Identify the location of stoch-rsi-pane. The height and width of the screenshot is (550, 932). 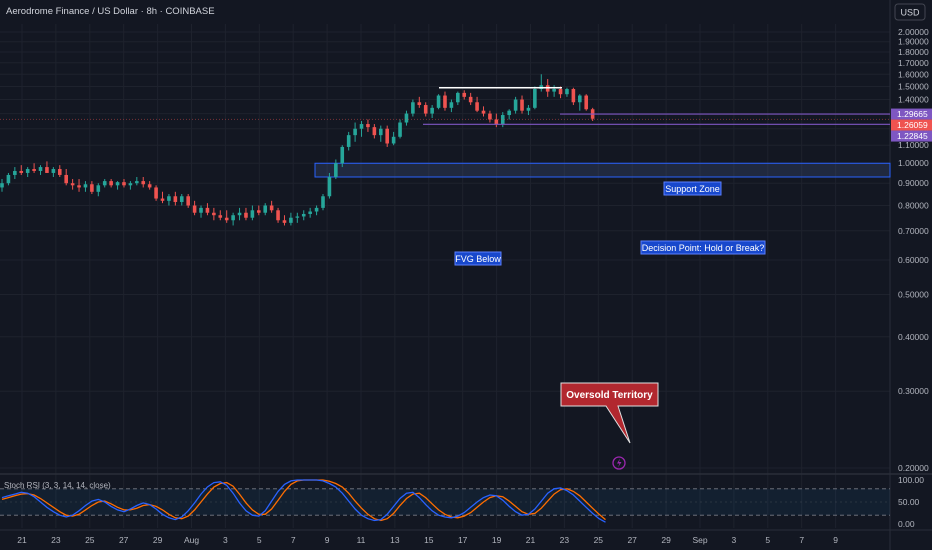
(445, 501).